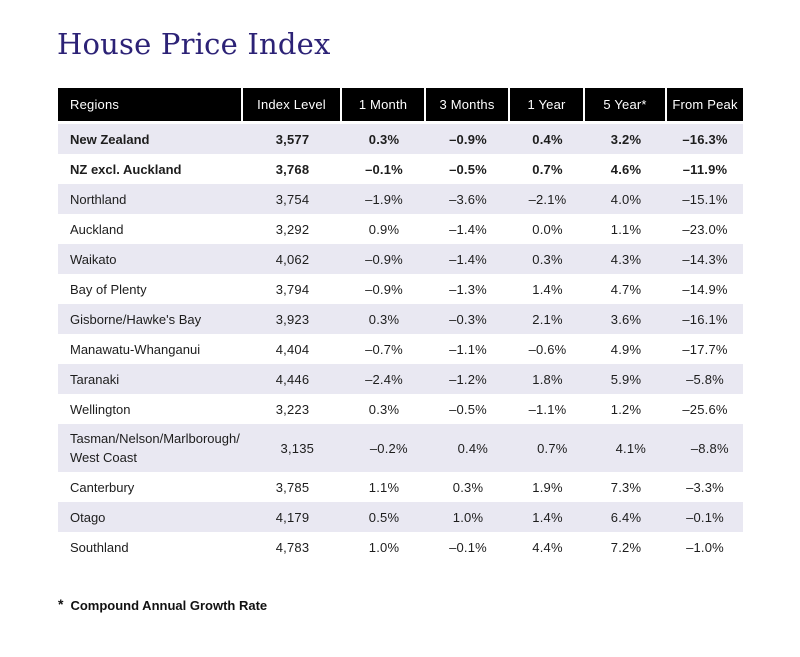 The width and height of the screenshot is (800, 657). What do you see at coordinates (135, 349) in the screenshot?
I see `region-cell: Manawatu-Whanganui` at bounding box center [135, 349].